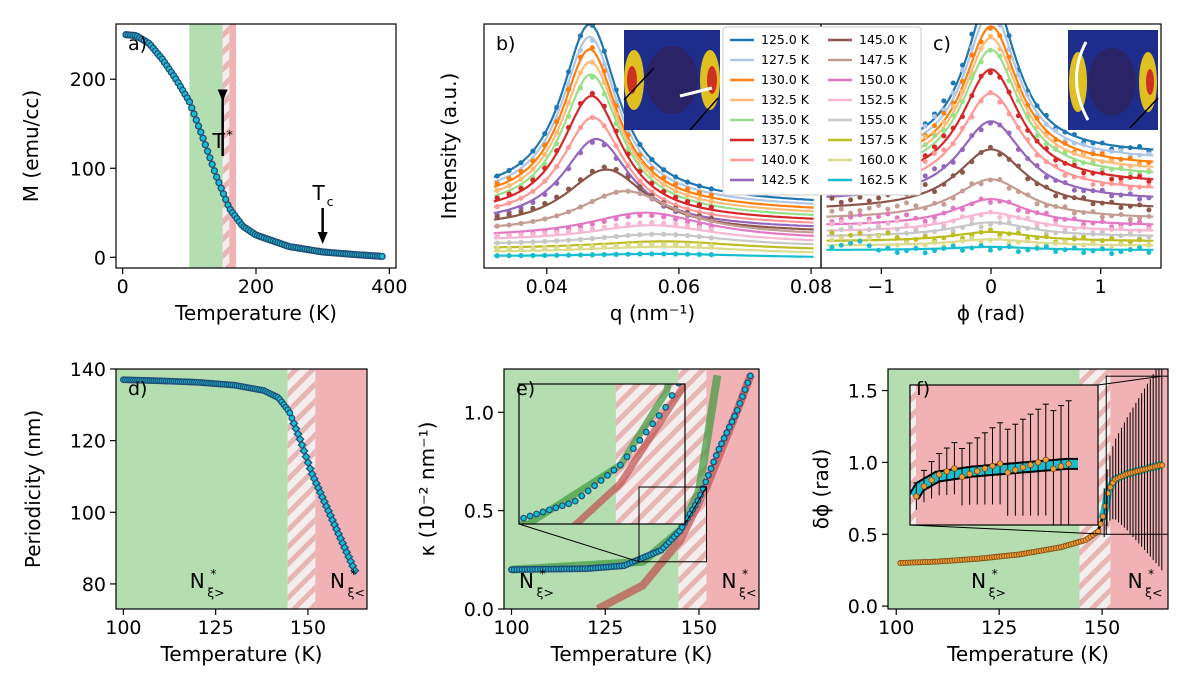 This screenshot has width=1196, height=695. I want to click on region-label-sub: ξ>, so click(545, 592).